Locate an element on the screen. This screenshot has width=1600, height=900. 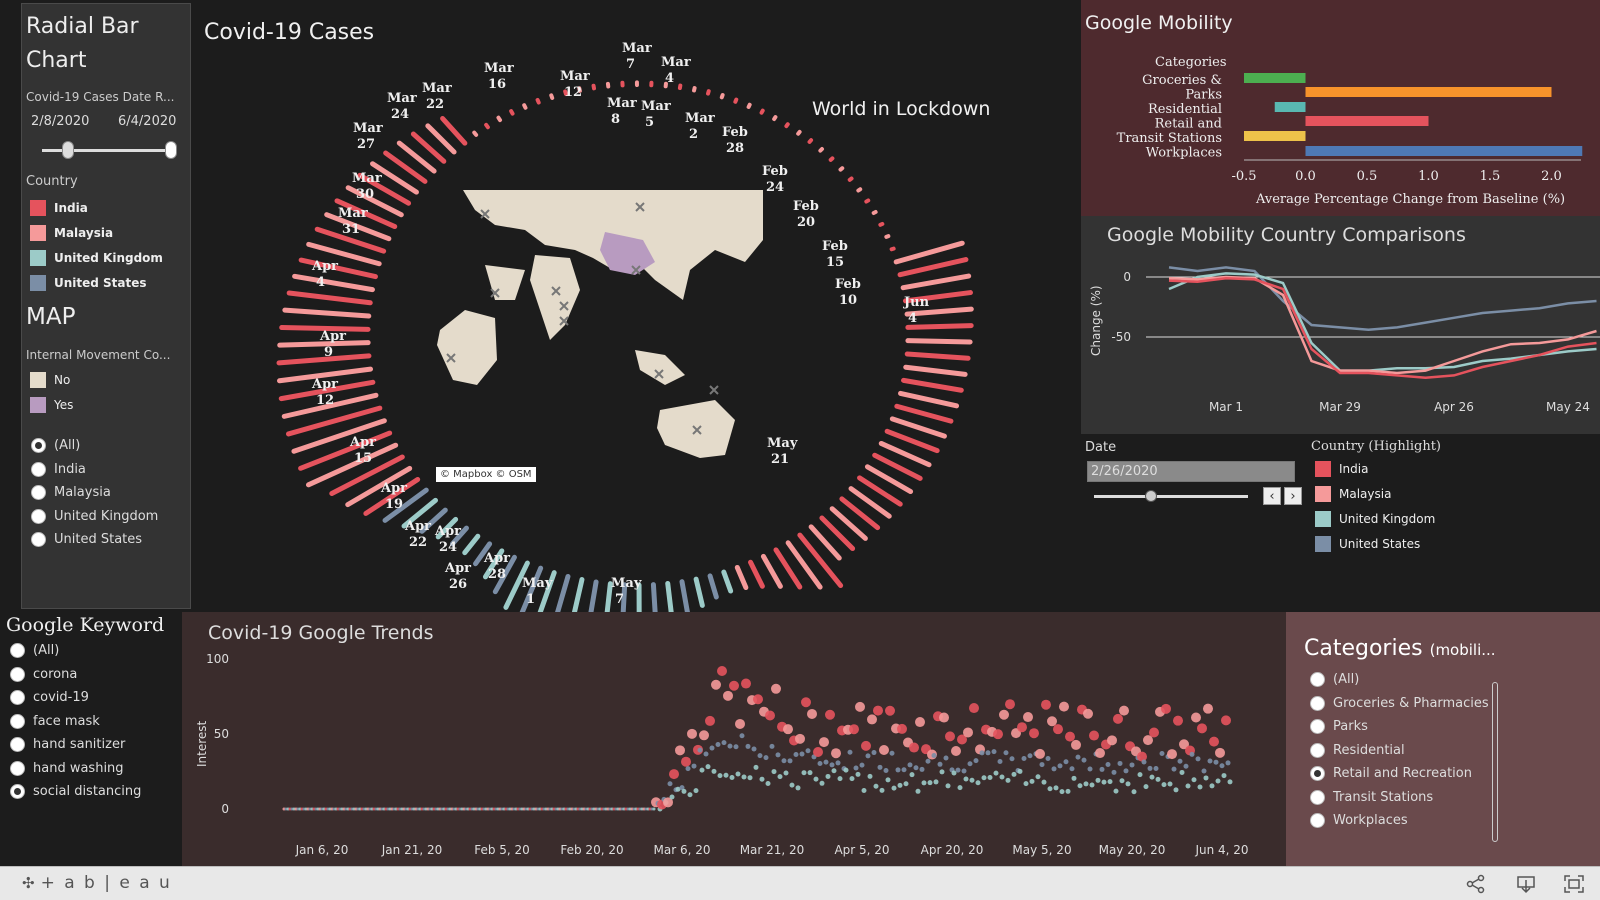
map-filter-option-india: India is located at coordinates (94, 470).